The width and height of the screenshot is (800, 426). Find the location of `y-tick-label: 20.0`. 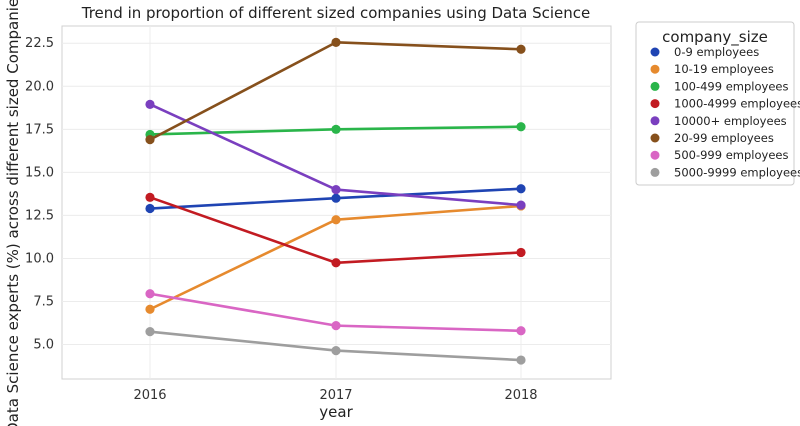

y-tick-label: 20.0 is located at coordinates (39, 86).